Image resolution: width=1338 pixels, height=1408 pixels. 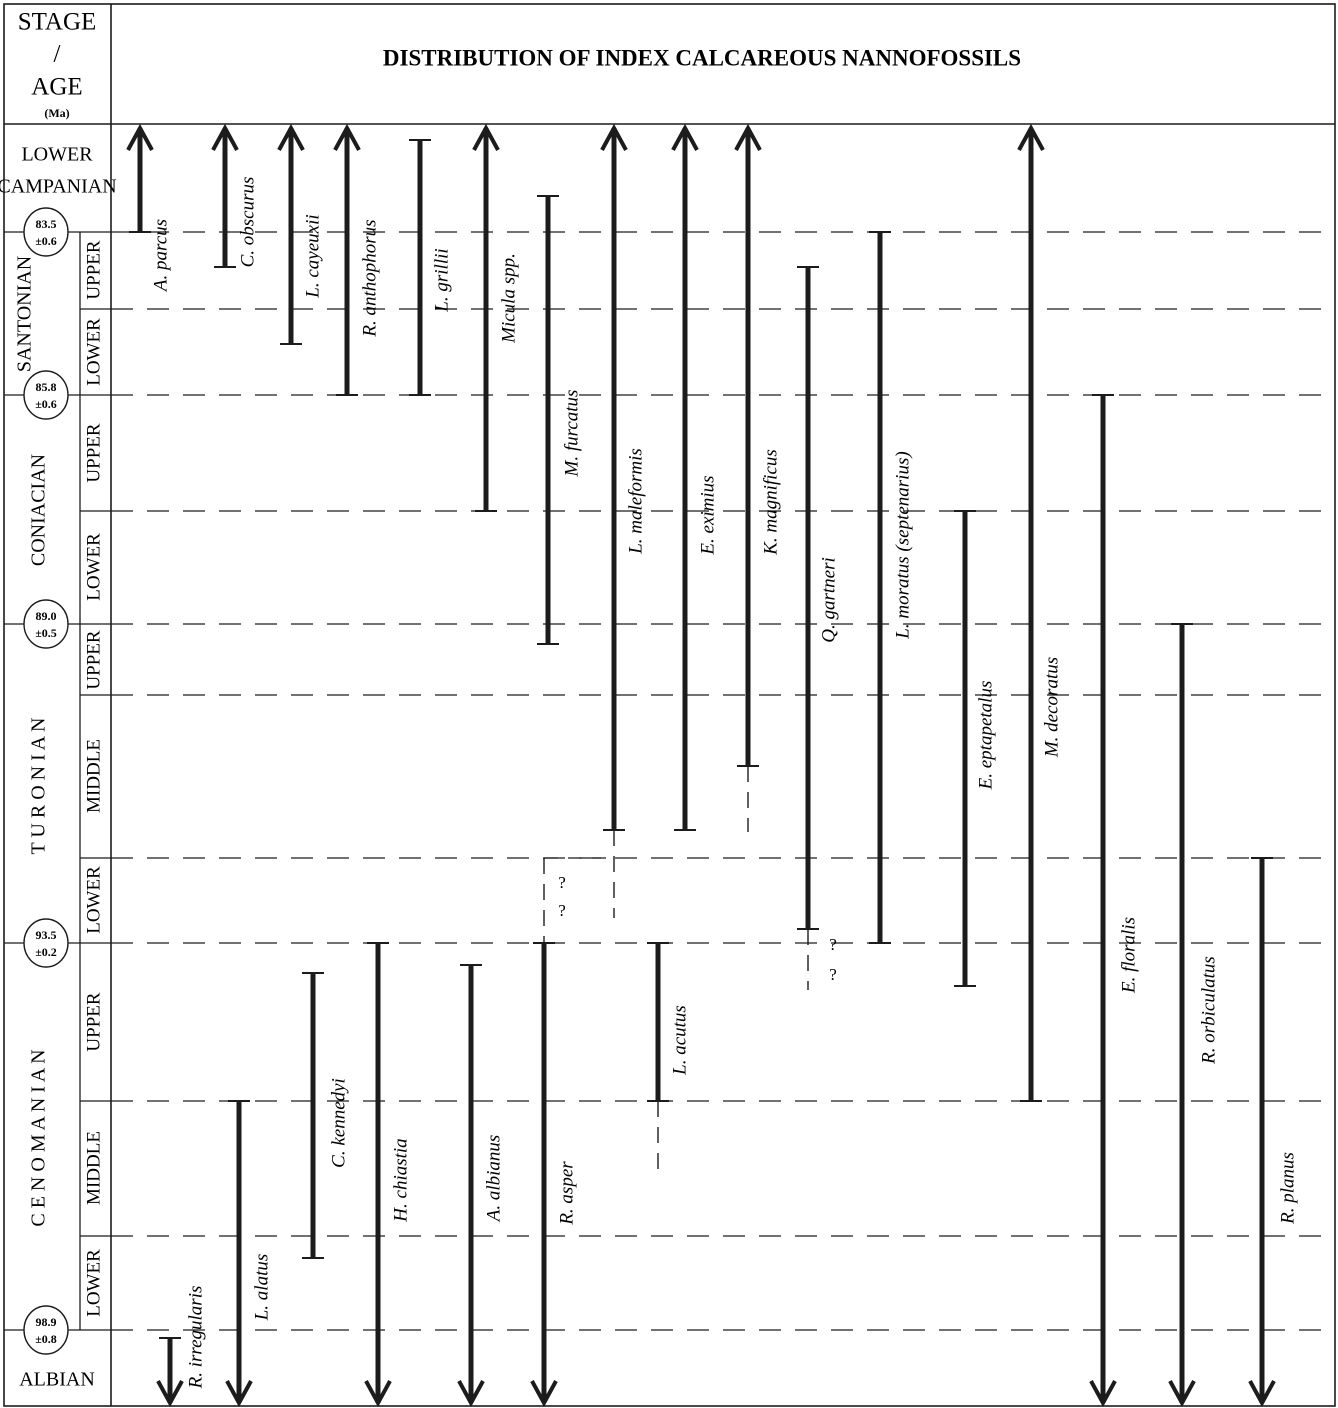 What do you see at coordinates (338, 1123) in the screenshot?
I see `taxon-label-c-kennedyi: C. kennedyi` at bounding box center [338, 1123].